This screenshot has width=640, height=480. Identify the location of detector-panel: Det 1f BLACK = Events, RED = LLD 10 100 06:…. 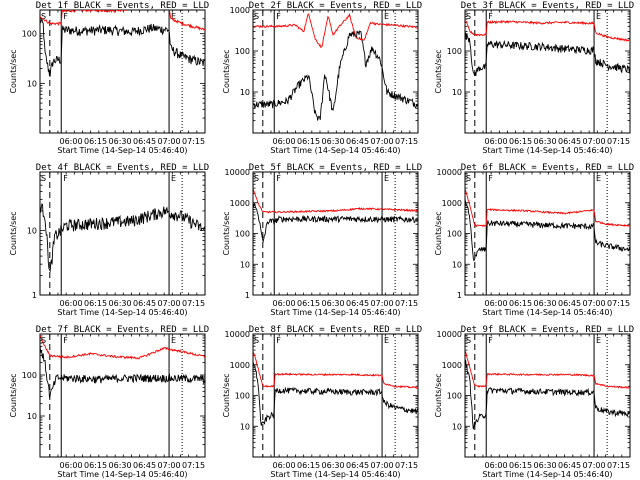
(109, 78).